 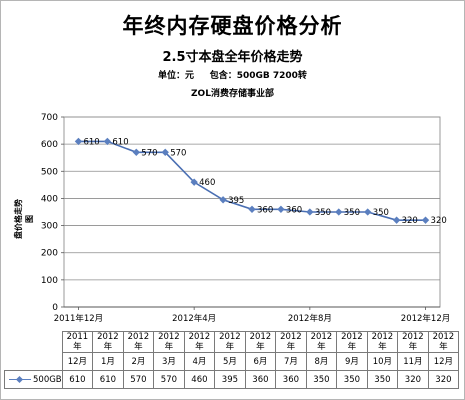 I want to click on table-cell: 460, so click(x=199, y=379).